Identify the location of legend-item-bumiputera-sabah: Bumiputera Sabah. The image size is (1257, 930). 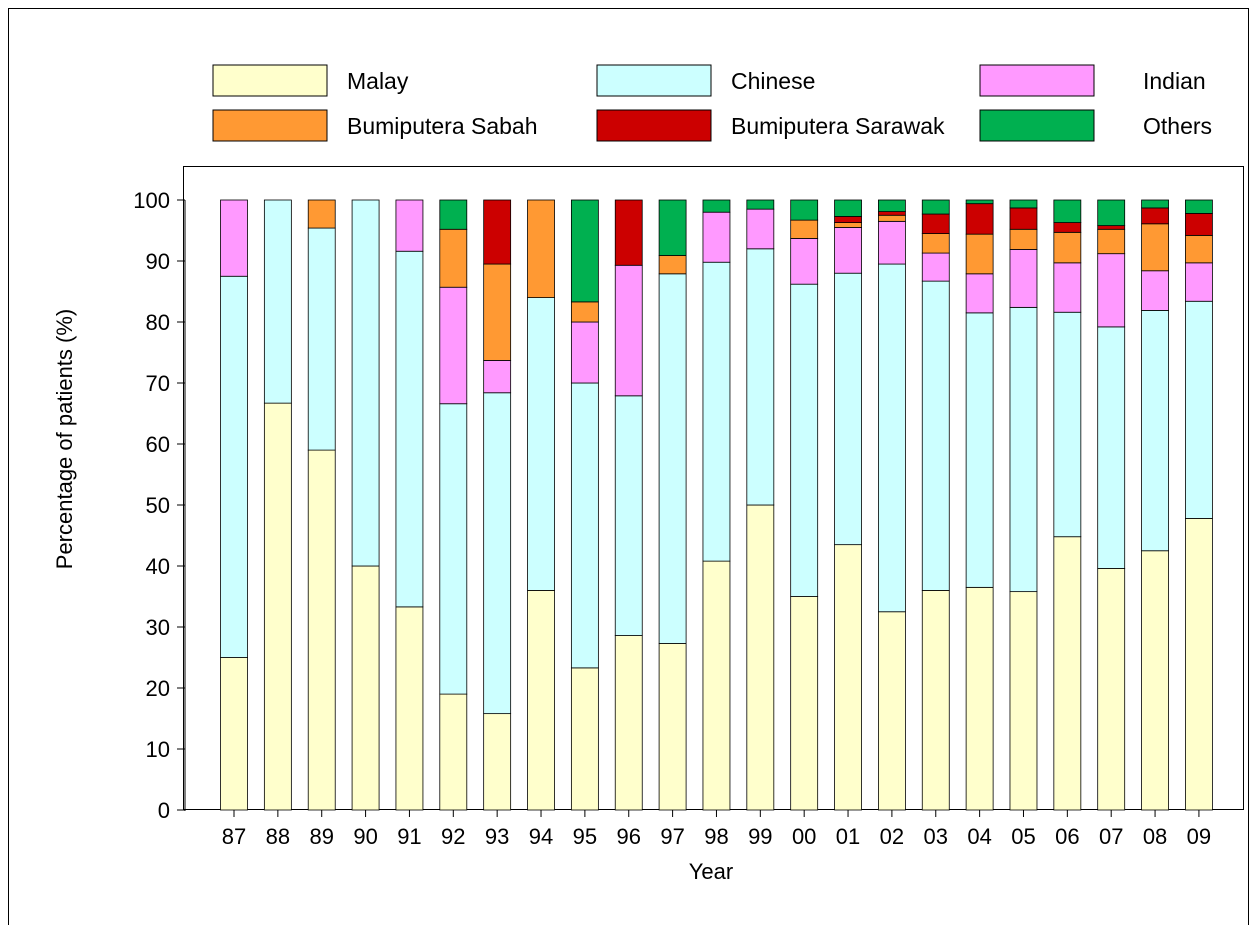
(375, 125).